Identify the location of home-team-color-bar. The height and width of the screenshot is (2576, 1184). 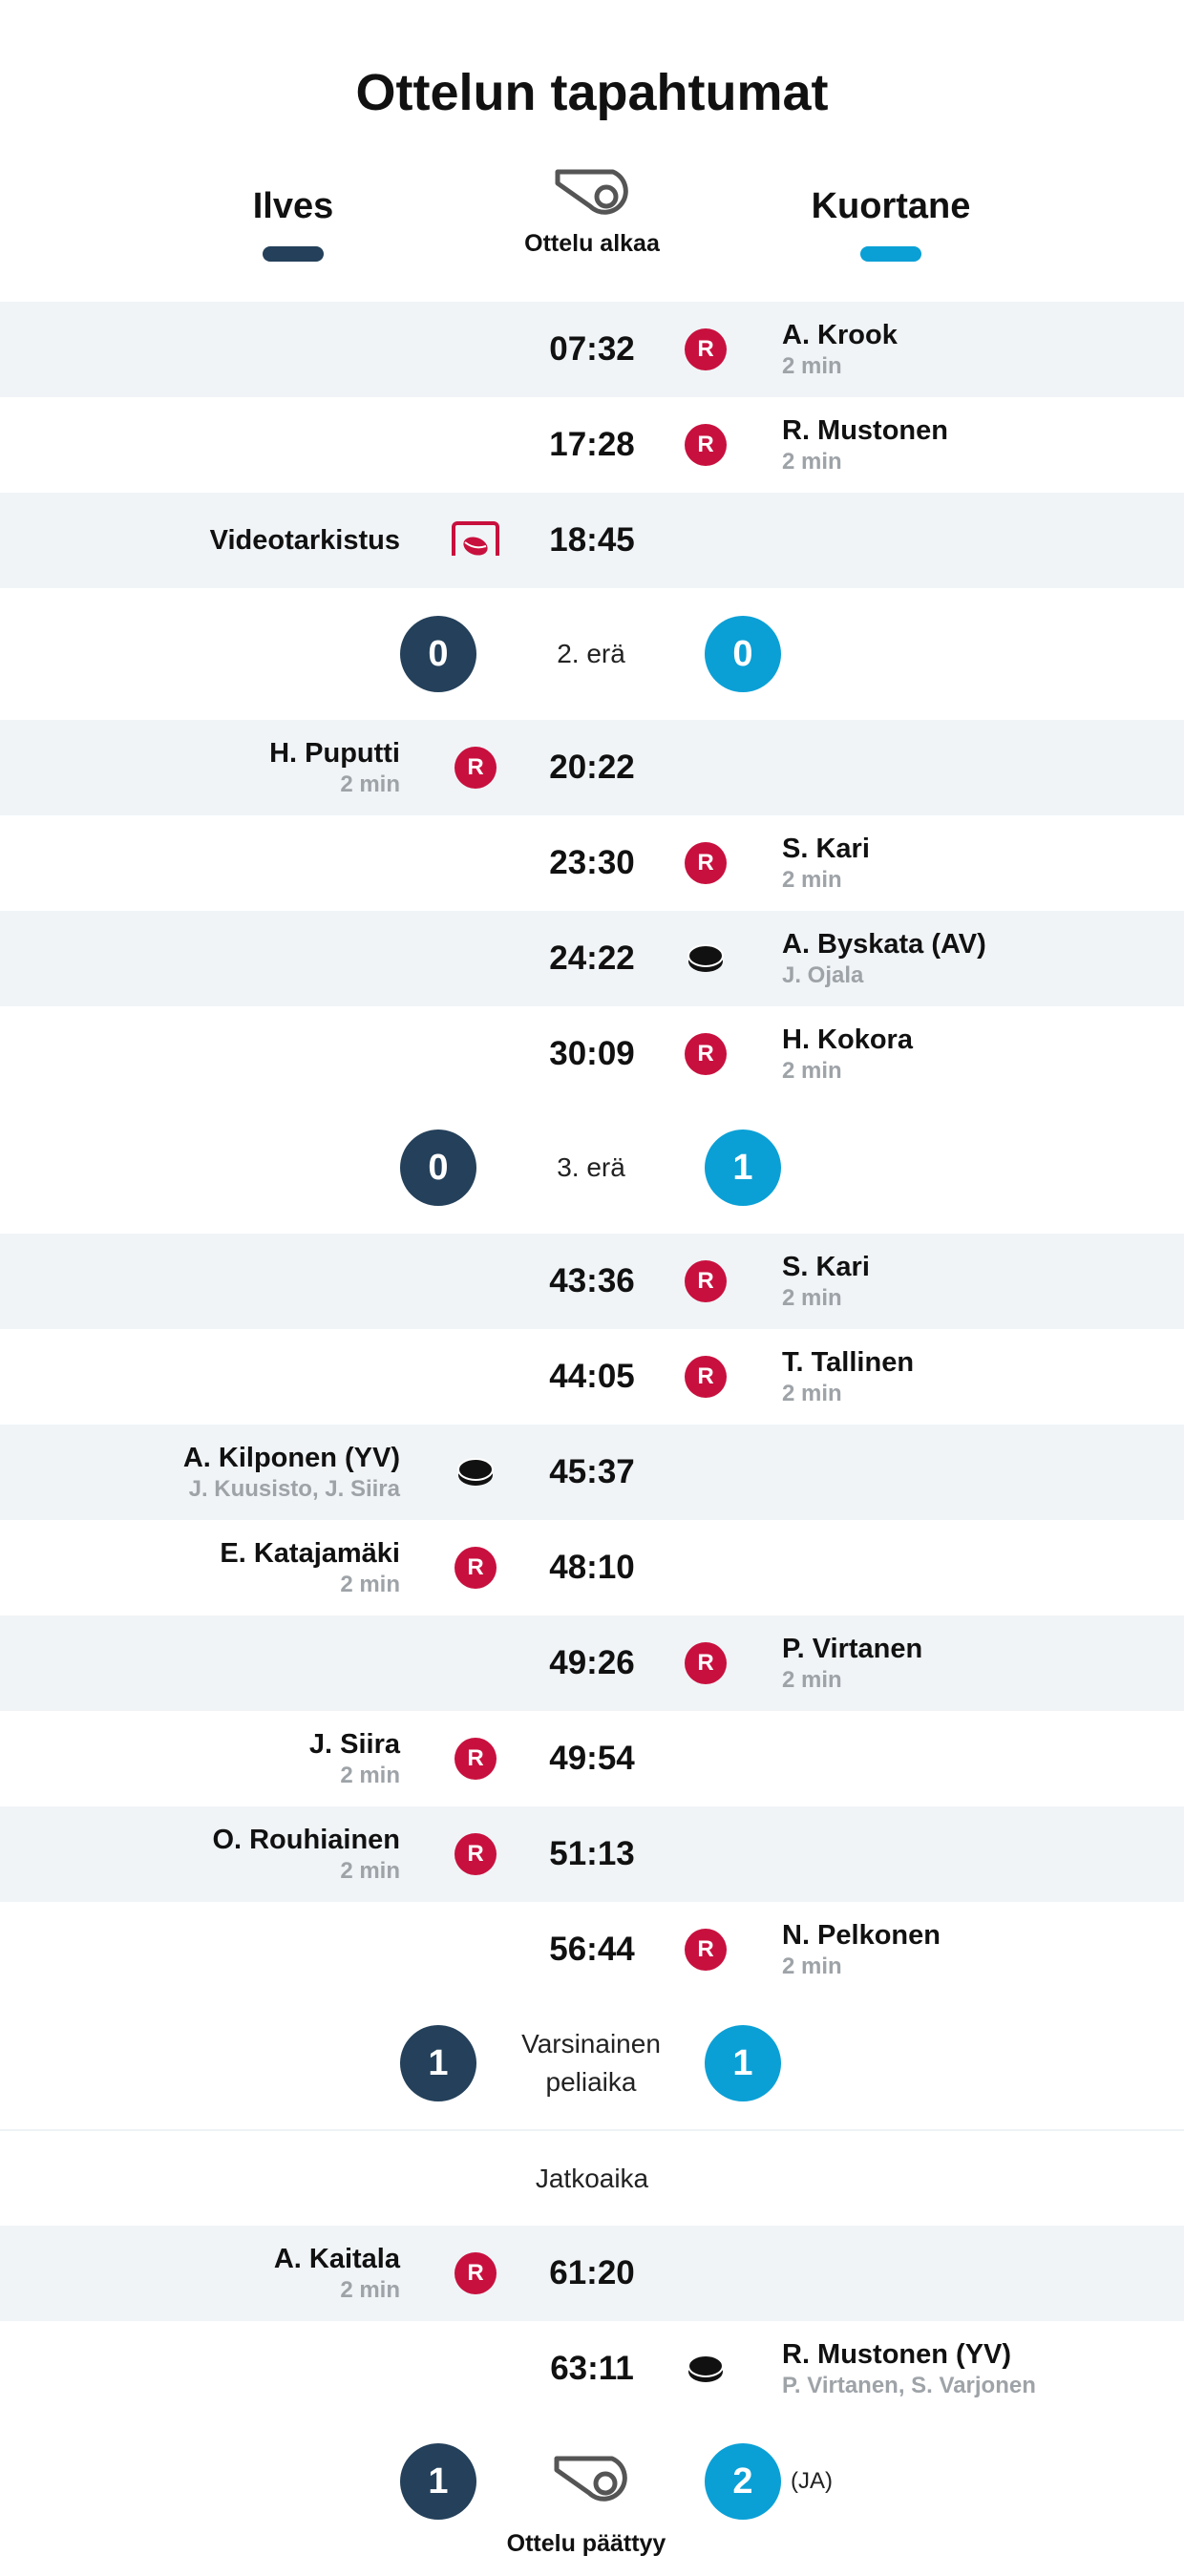
(293, 254).